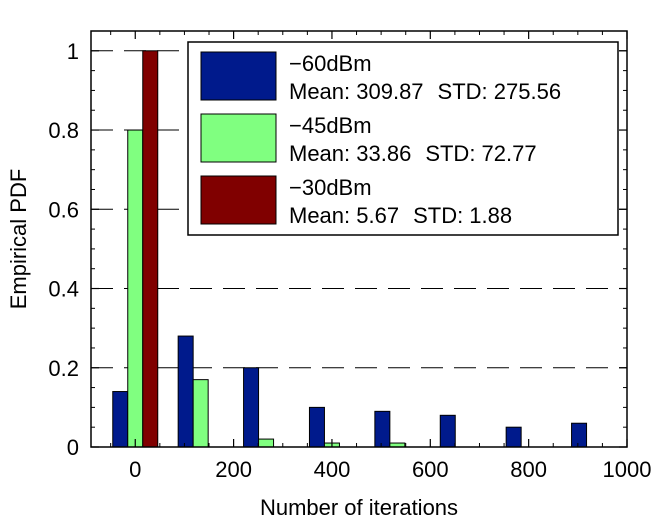  Describe the element at coordinates (63, 368) in the screenshot. I see `y-tick-label-0.2: 0.2` at that location.